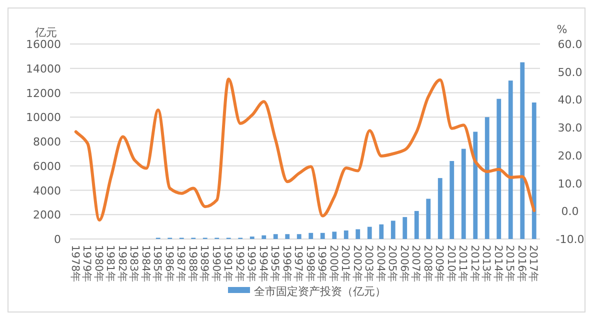 Image resolution: width=597 pixels, height=320 pixels. What do you see at coordinates (570, 72) in the screenshot?
I see `y2-tick-label: 50.0` at bounding box center [570, 72].